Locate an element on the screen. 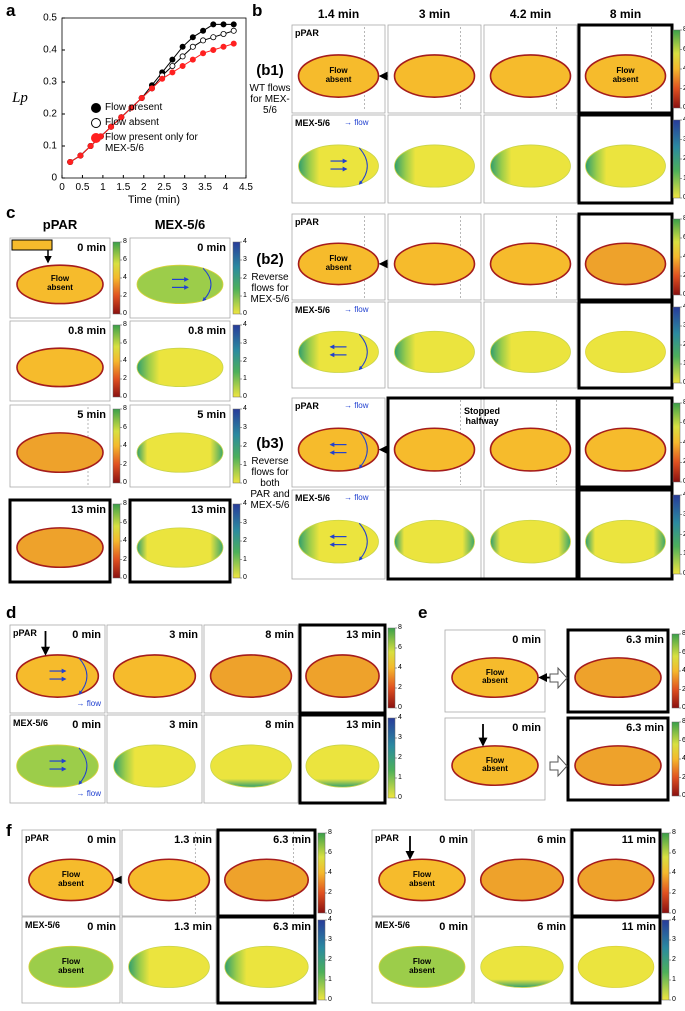 This screenshot has height=1011, width=685. panel-label: e is located at coordinates (423, 612).